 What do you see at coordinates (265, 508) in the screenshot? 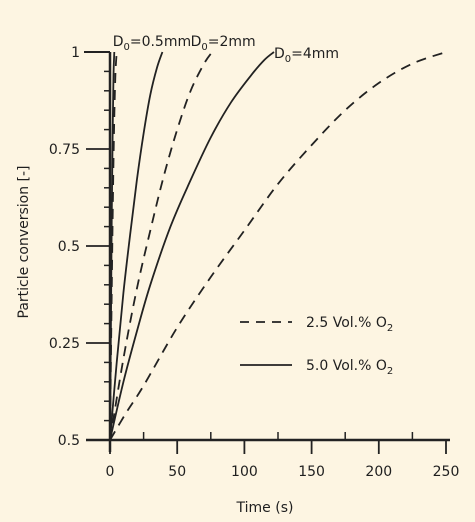
I see `x-axis-label: Time (s)` at bounding box center [265, 508].